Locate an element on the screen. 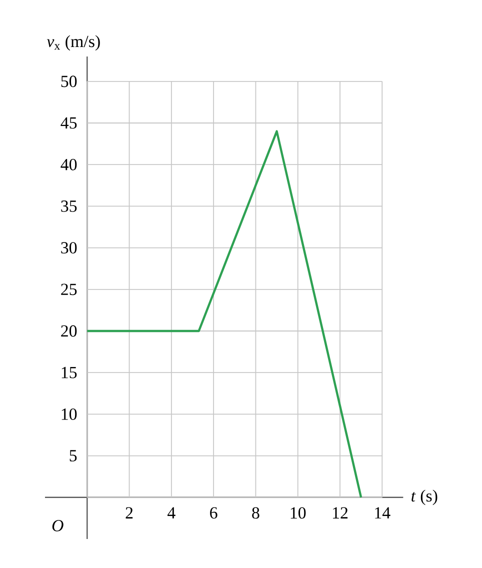  y-tick-label: 30 is located at coordinates (69, 248).